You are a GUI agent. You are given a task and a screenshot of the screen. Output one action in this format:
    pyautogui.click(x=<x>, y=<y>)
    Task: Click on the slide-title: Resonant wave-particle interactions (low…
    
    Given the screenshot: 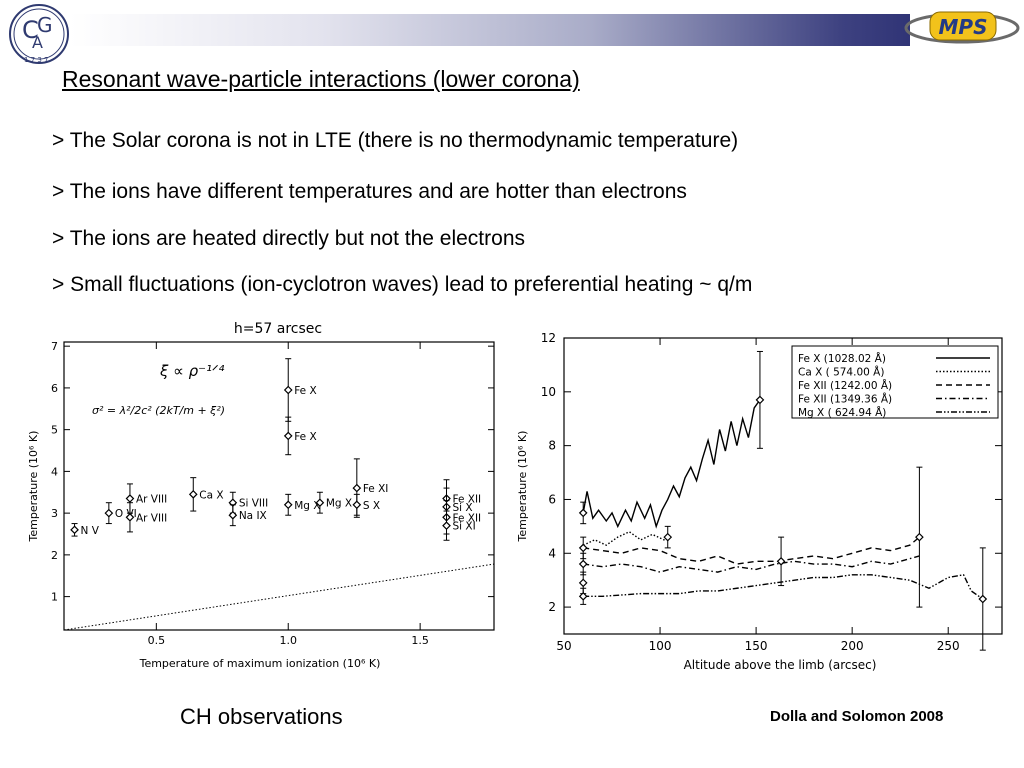 What is the action you would take?
    pyautogui.click(x=321, y=79)
    